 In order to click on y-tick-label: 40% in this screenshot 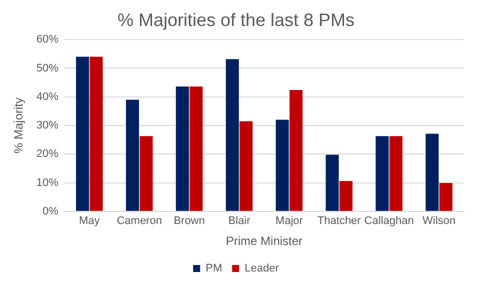, I will do `click(47, 96)`.